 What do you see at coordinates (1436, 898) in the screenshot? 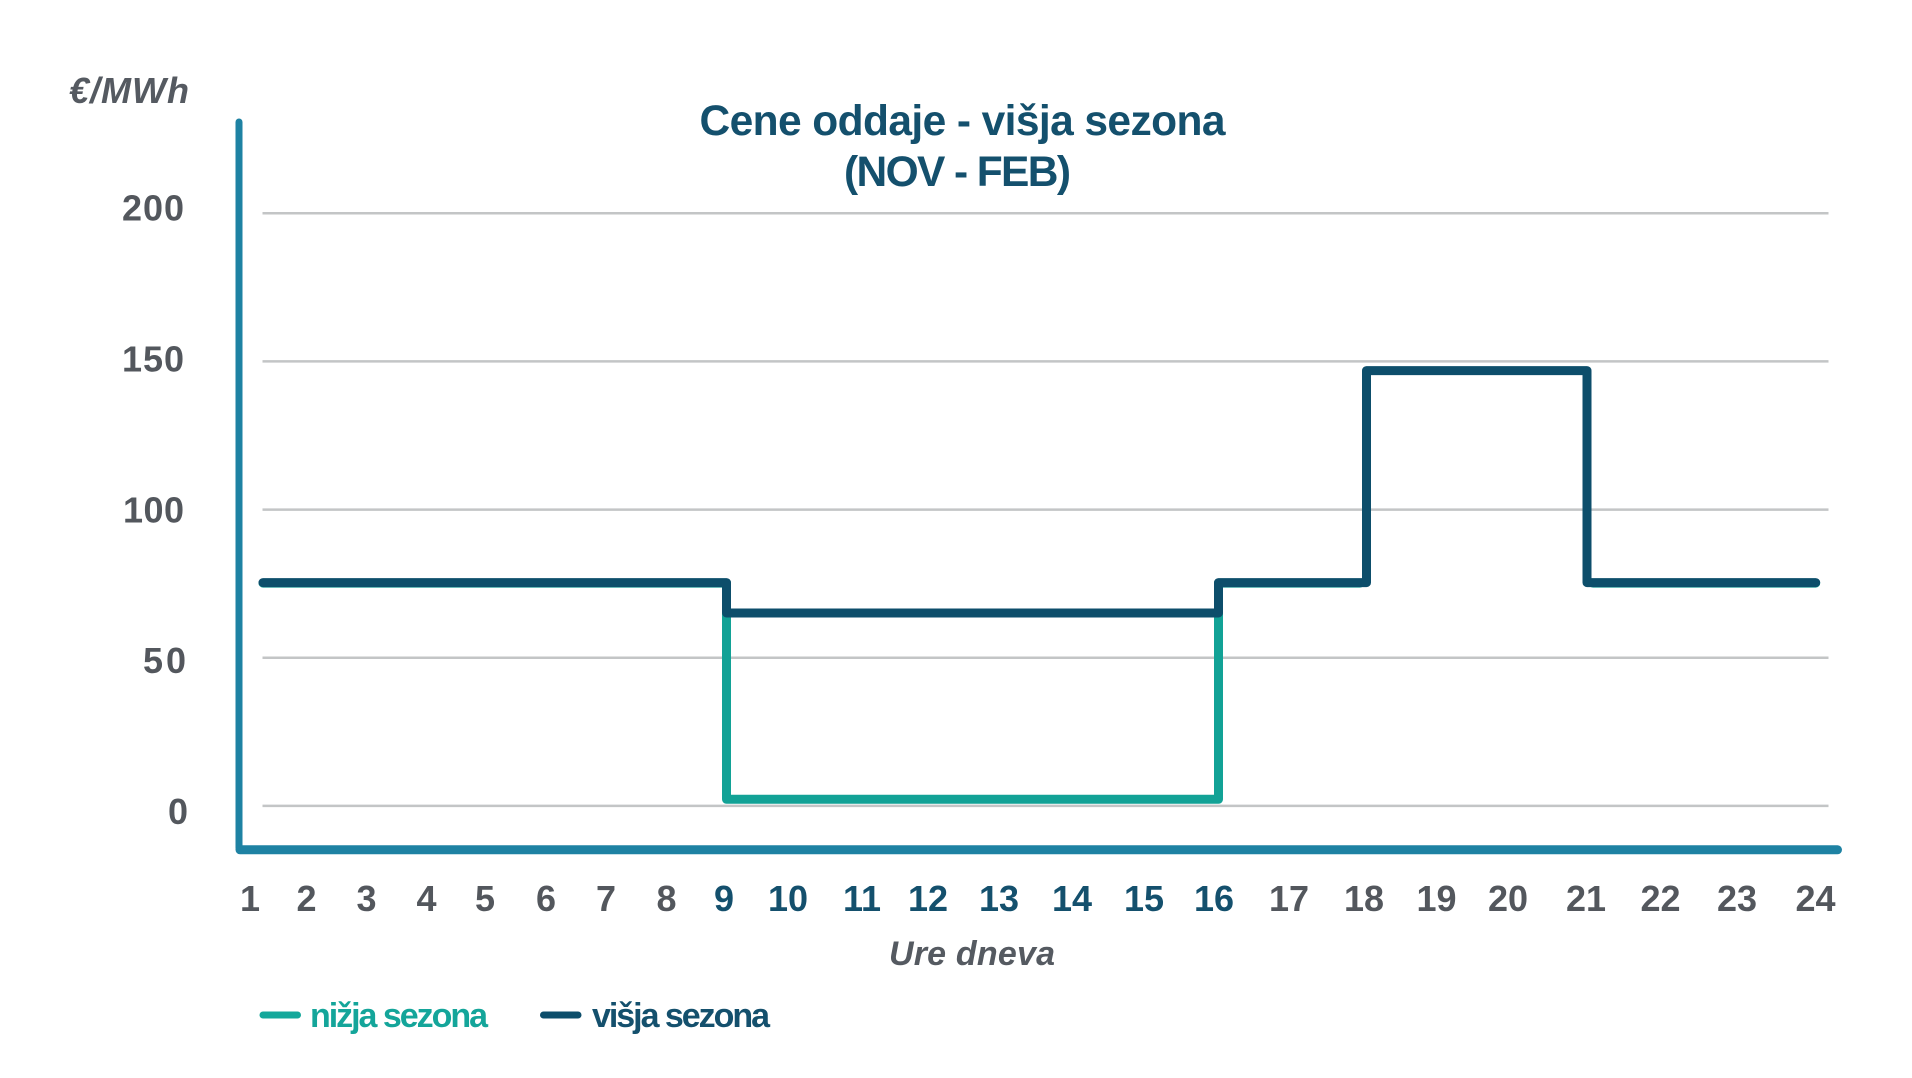
I see `svg-text: 19` at bounding box center [1436, 898].